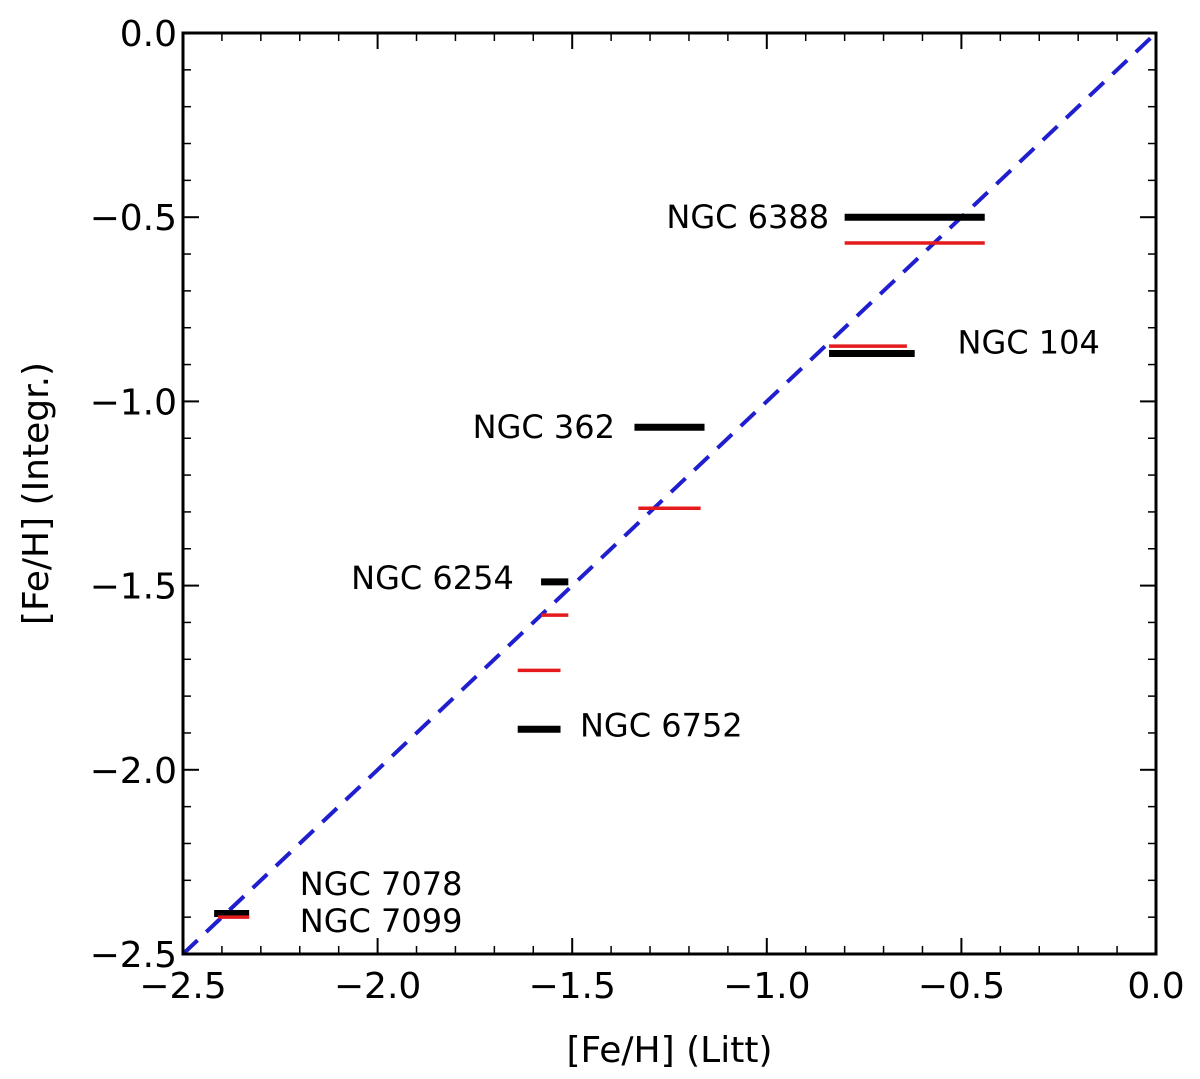 This screenshot has height=1079, width=1200. I want to click on y-tick-label: −2.0, so click(133, 771).